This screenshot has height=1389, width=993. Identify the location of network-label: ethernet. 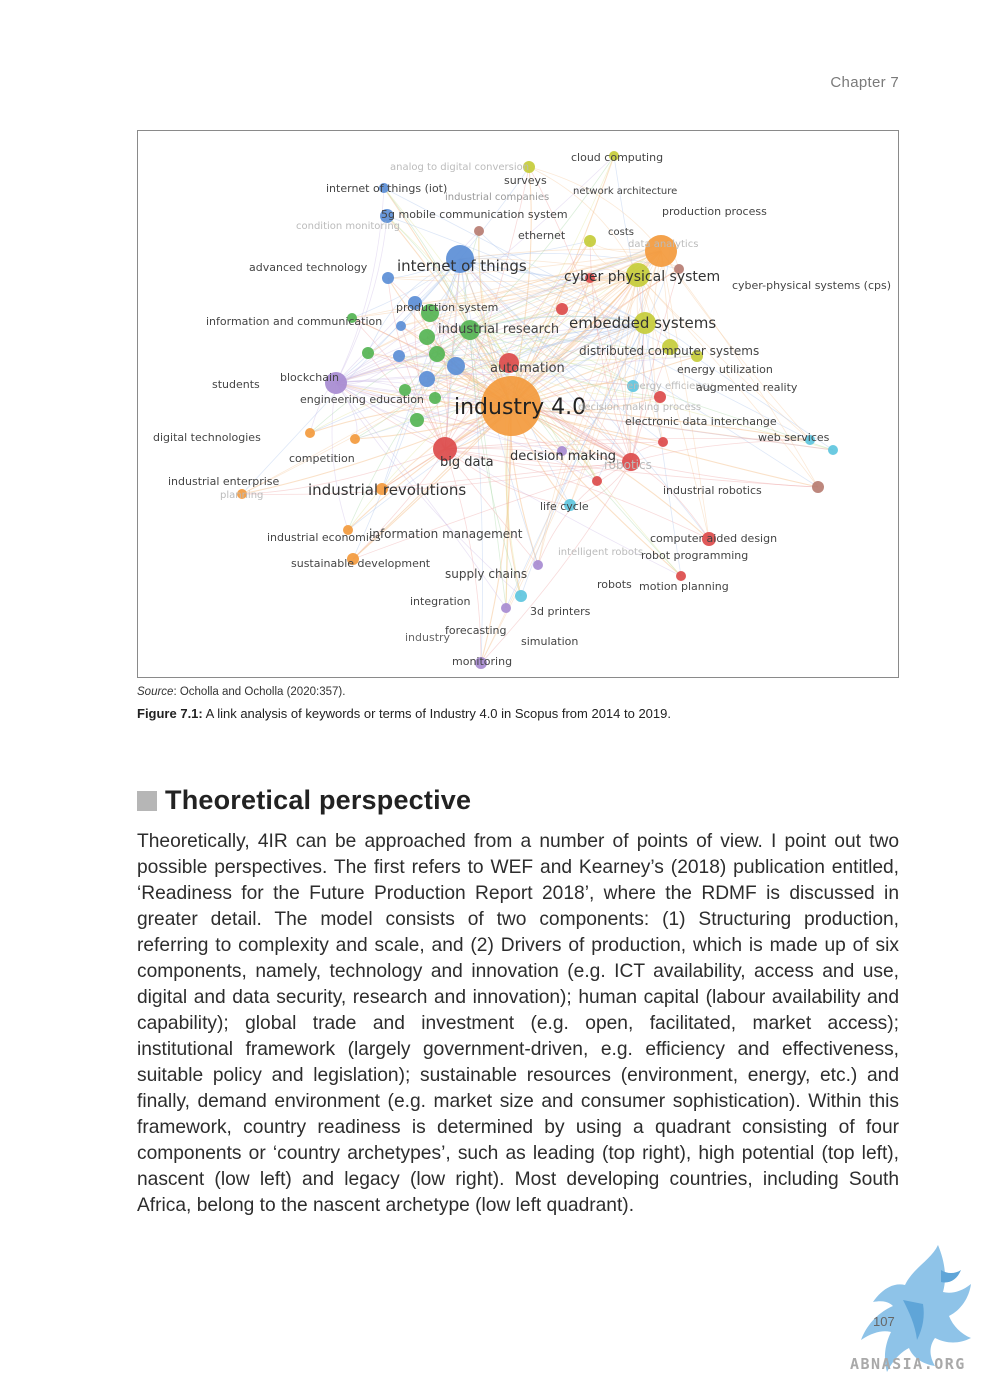
(542, 235).